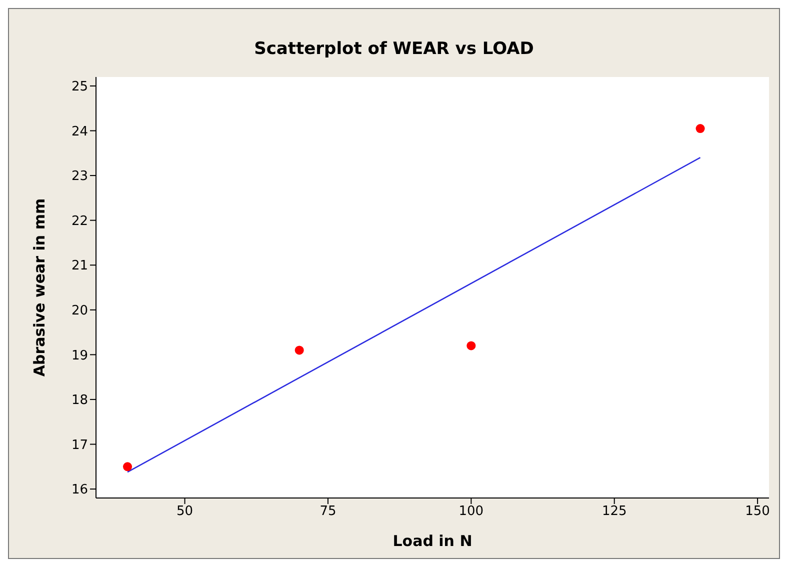 The image size is (788, 567). Describe the element at coordinates (79, 87) in the screenshot. I see `y-tick-label: 25` at that location.